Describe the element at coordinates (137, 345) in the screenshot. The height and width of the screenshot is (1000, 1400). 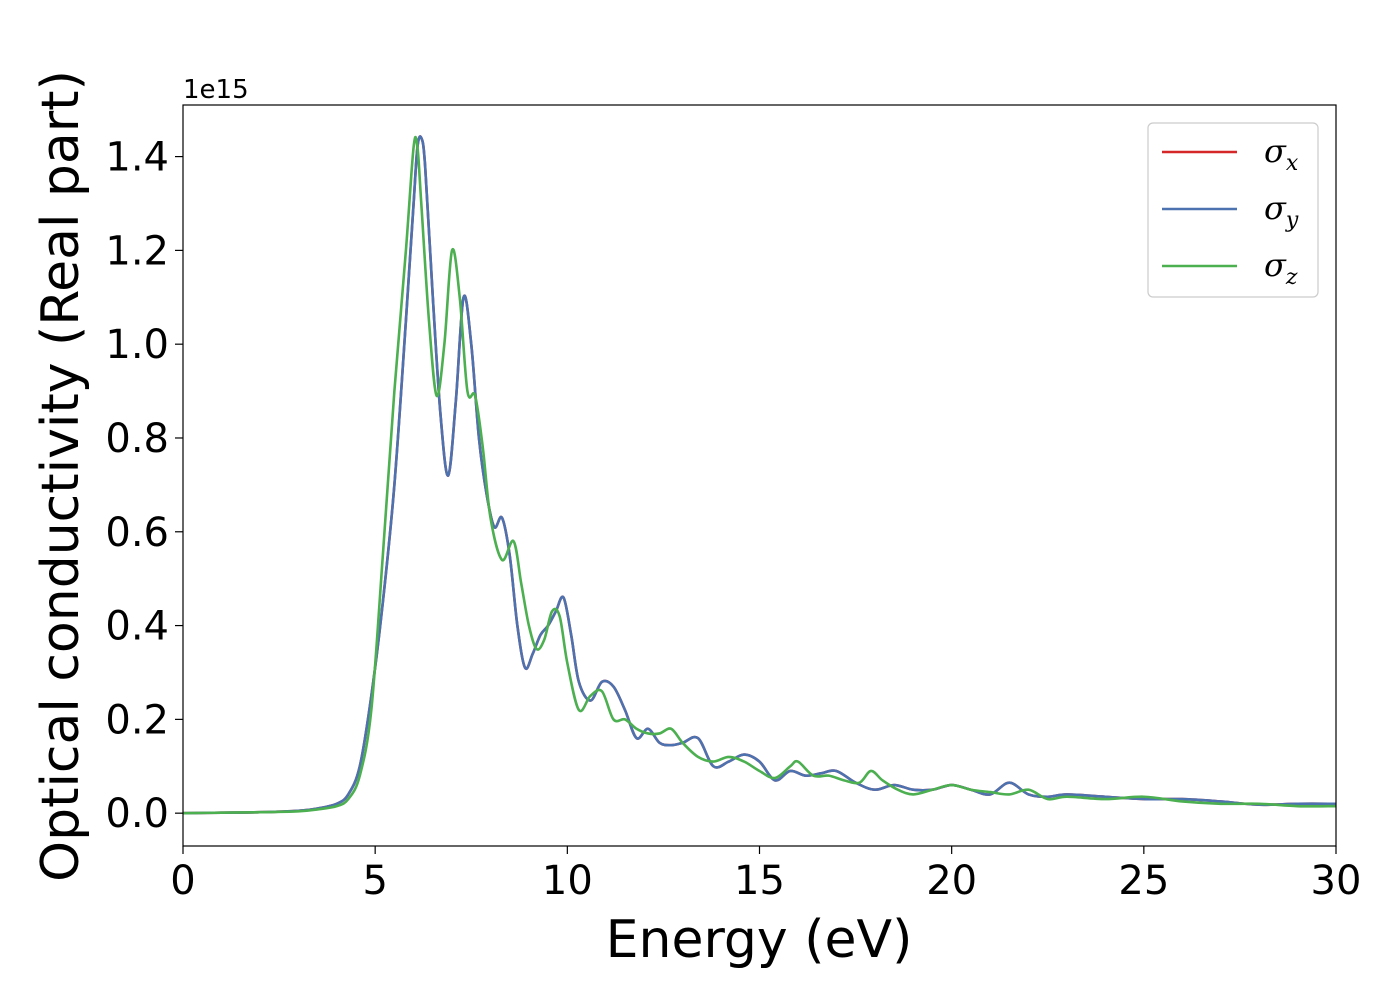
I see `y-tick-label: 1.0` at that location.